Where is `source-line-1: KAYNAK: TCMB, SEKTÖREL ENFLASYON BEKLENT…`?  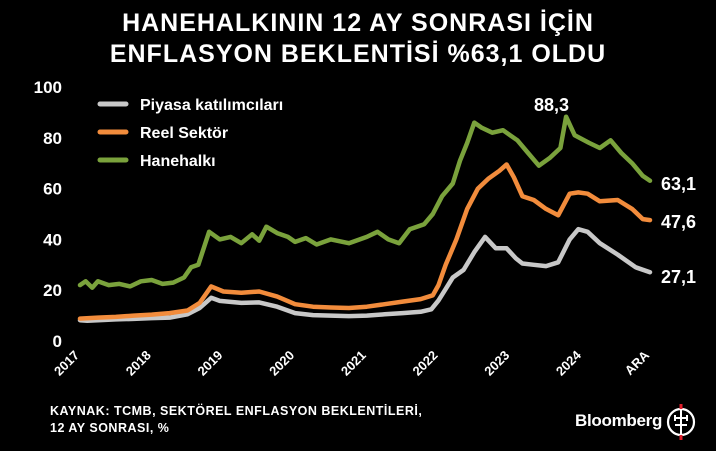 source-line-1: KAYNAK: TCMB, SEKTÖREL ENFLASYON BEKLENT… is located at coordinates (236, 411).